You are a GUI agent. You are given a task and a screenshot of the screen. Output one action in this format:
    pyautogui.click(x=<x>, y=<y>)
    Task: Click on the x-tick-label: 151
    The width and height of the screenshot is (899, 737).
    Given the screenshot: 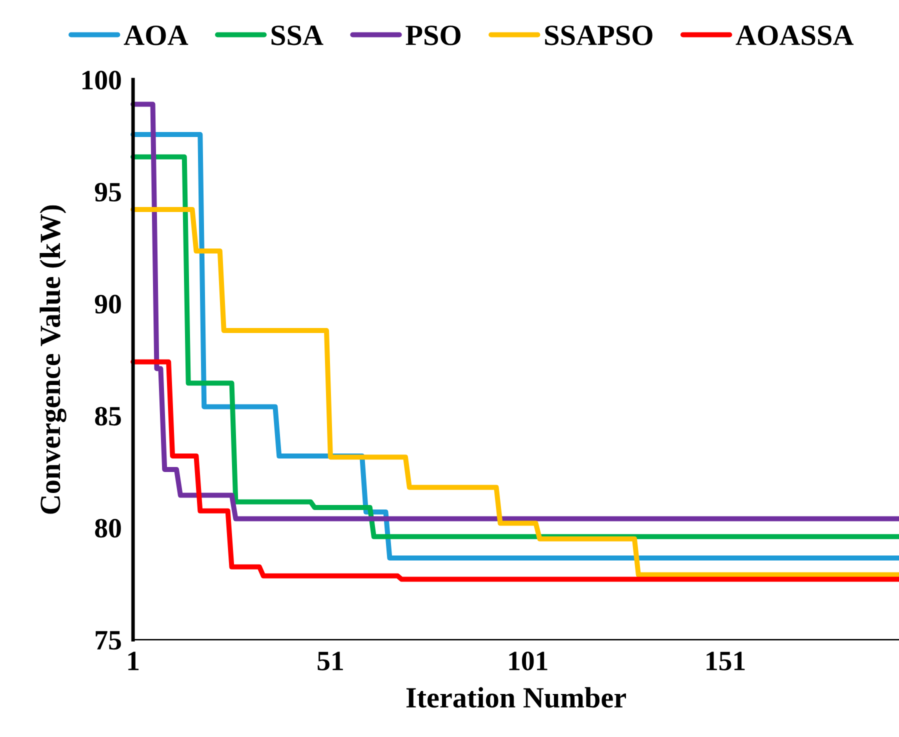 What is the action you would take?
    pyautogui.click(x=725, y=661)
    